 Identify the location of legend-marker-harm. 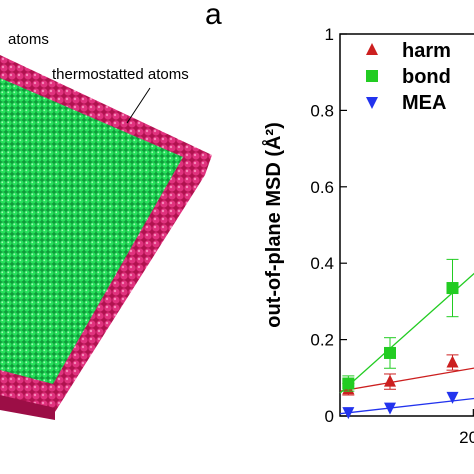
(372, 49).